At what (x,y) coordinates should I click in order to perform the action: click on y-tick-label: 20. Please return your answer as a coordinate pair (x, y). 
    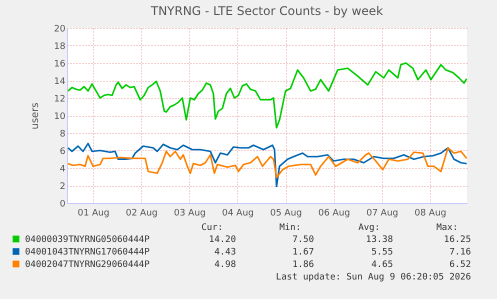
    Looking at the image, I should click on (60, 29).